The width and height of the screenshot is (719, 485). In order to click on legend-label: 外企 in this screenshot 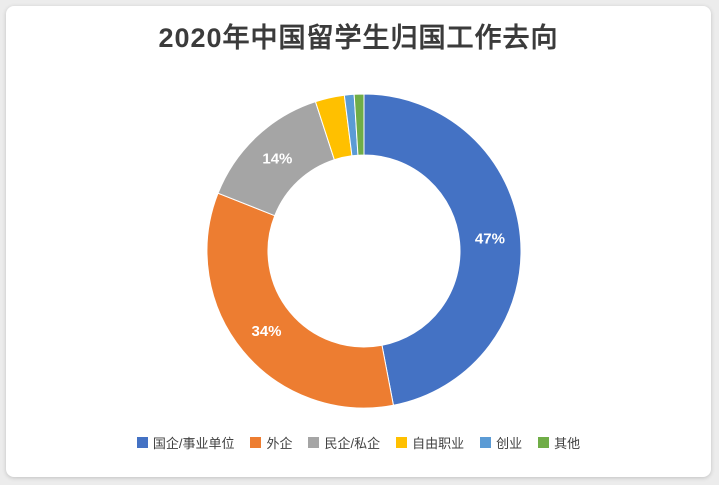, I will do `click(279, 443)`.